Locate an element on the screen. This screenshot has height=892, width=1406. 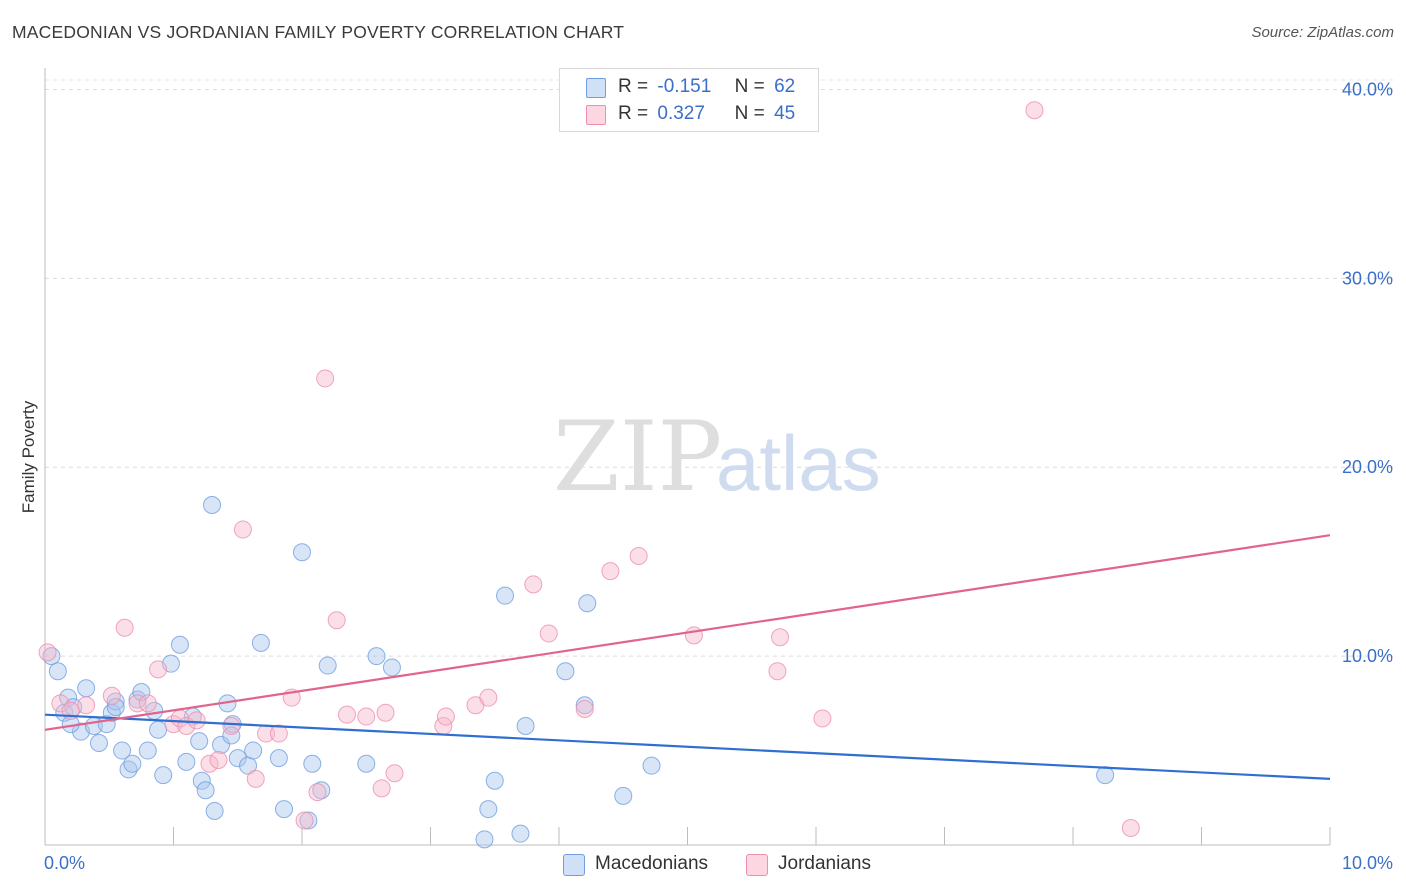
legend-swatch-jordanians is located at coordinates (596, 115).